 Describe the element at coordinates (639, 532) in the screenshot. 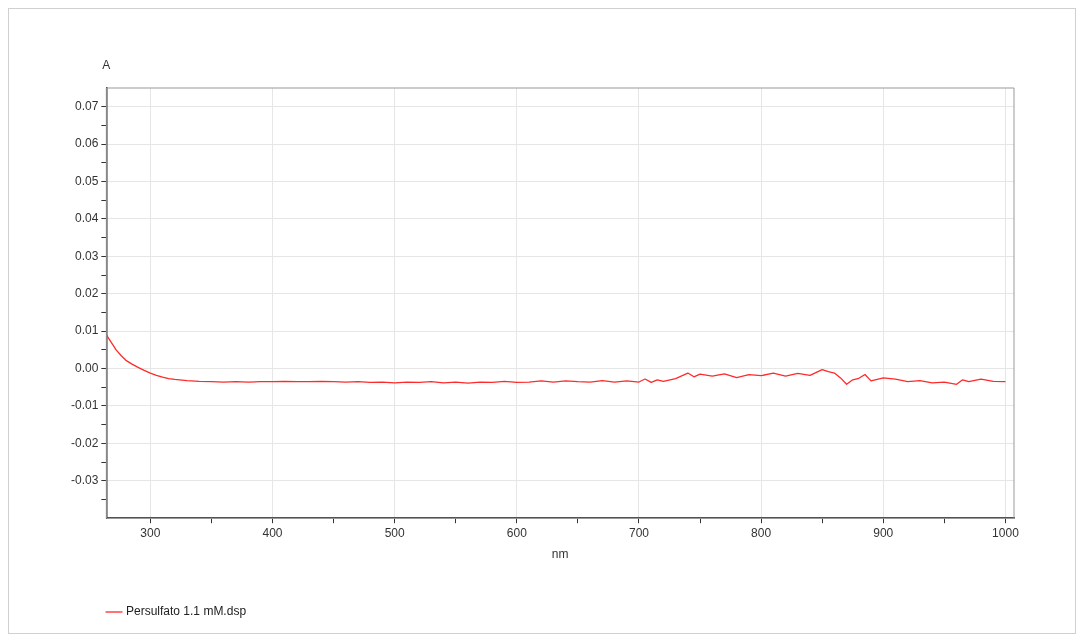

I see `x-tick-label: 700` at that location.